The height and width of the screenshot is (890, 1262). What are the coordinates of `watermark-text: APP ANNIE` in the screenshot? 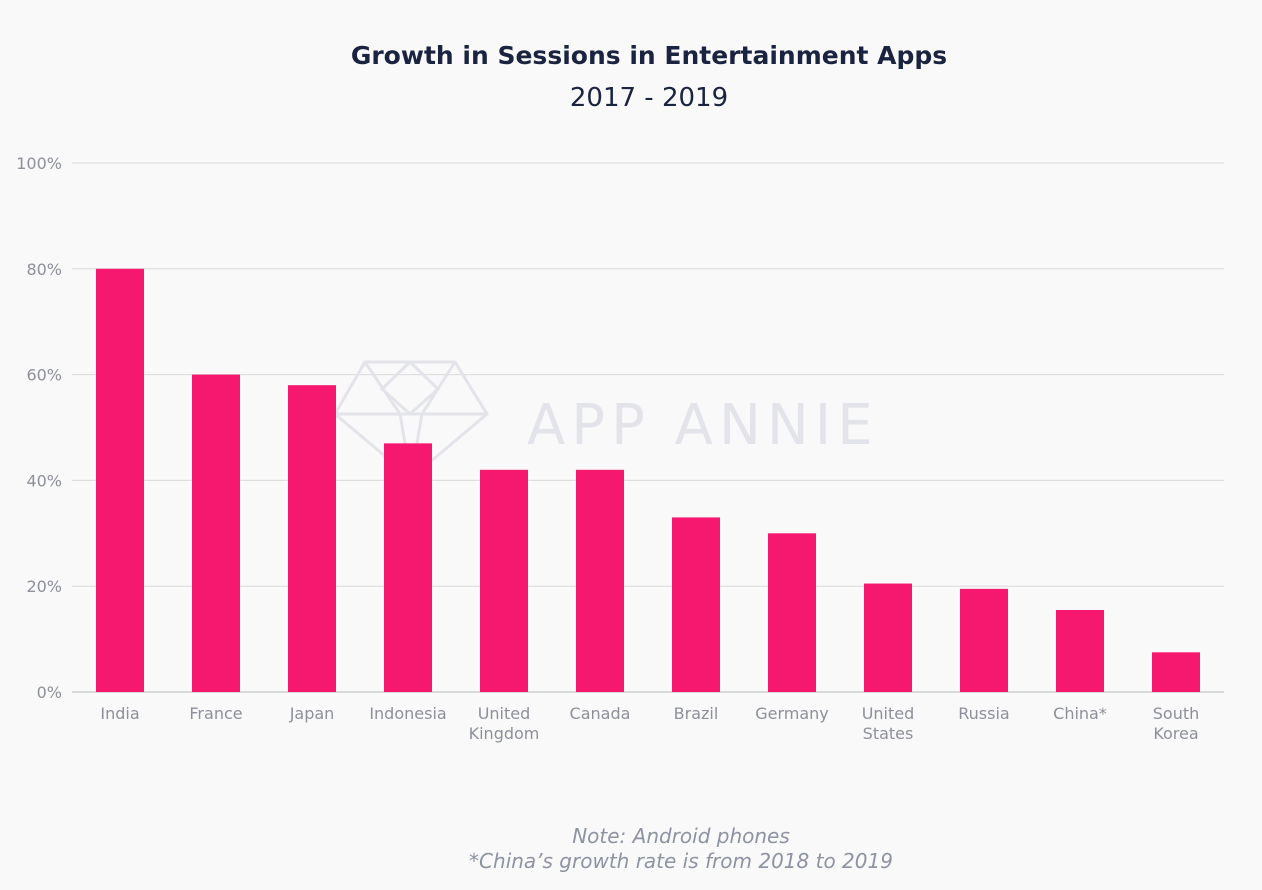 It's located at (703, 425).